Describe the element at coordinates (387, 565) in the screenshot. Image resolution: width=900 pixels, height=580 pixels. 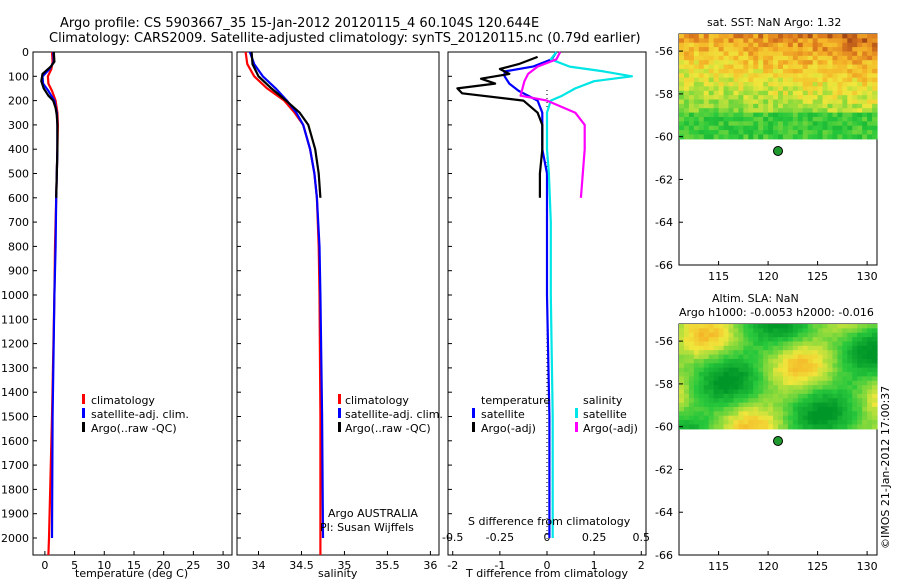
I see `x-tick-label: 35.5` at that location.